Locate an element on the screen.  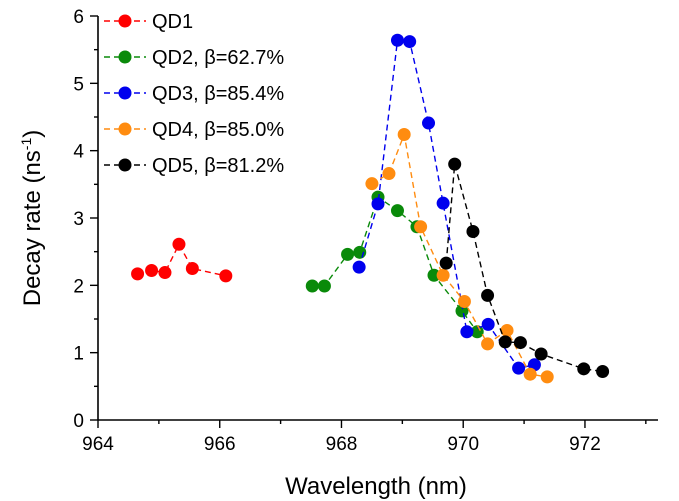
y-tick-label: 1 is located at coordinates (78, 354).